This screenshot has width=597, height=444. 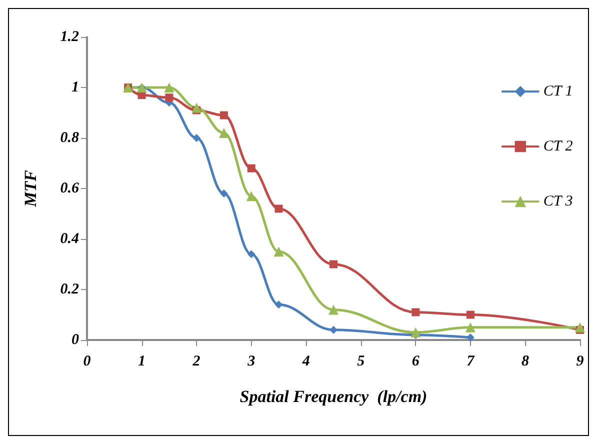 I want to click on y-tick-label: 0.4, so click(x=70, y=239).